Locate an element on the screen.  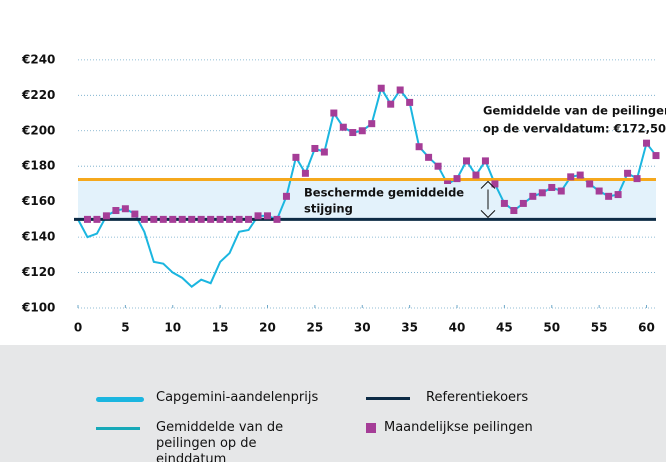
legend-item: Capgemini-aandelenprijs is located at coordinates (231, 398).